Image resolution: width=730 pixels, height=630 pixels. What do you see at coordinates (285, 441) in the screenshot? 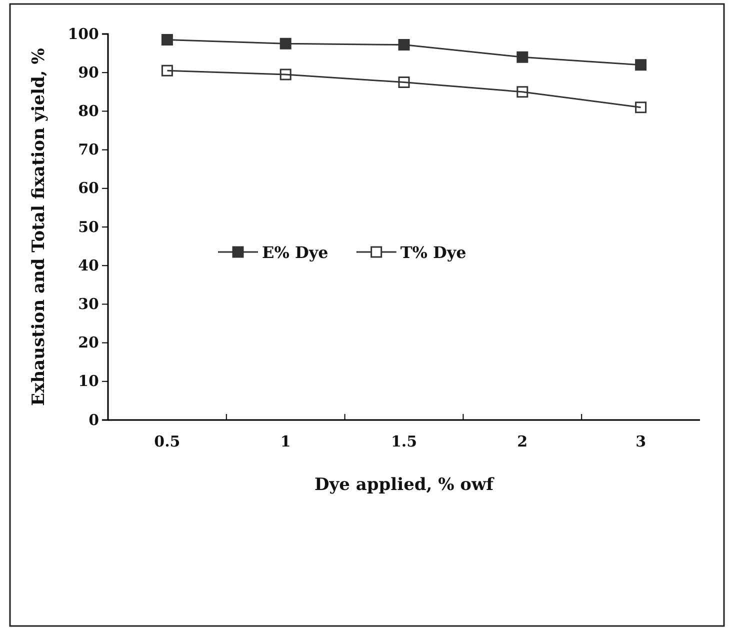
I see `x-tick-label: 1` at bounding box center [285, 441].